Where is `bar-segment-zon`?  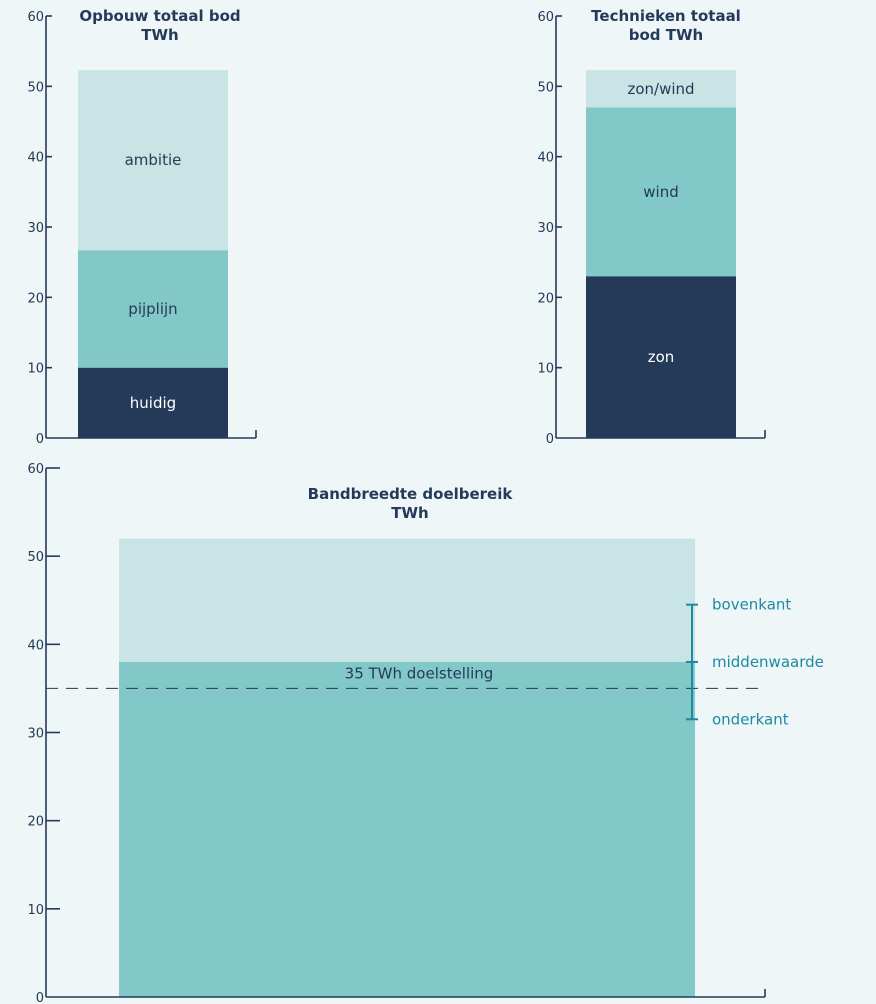
bar-segment-zon is located at coordinates (661, 357).